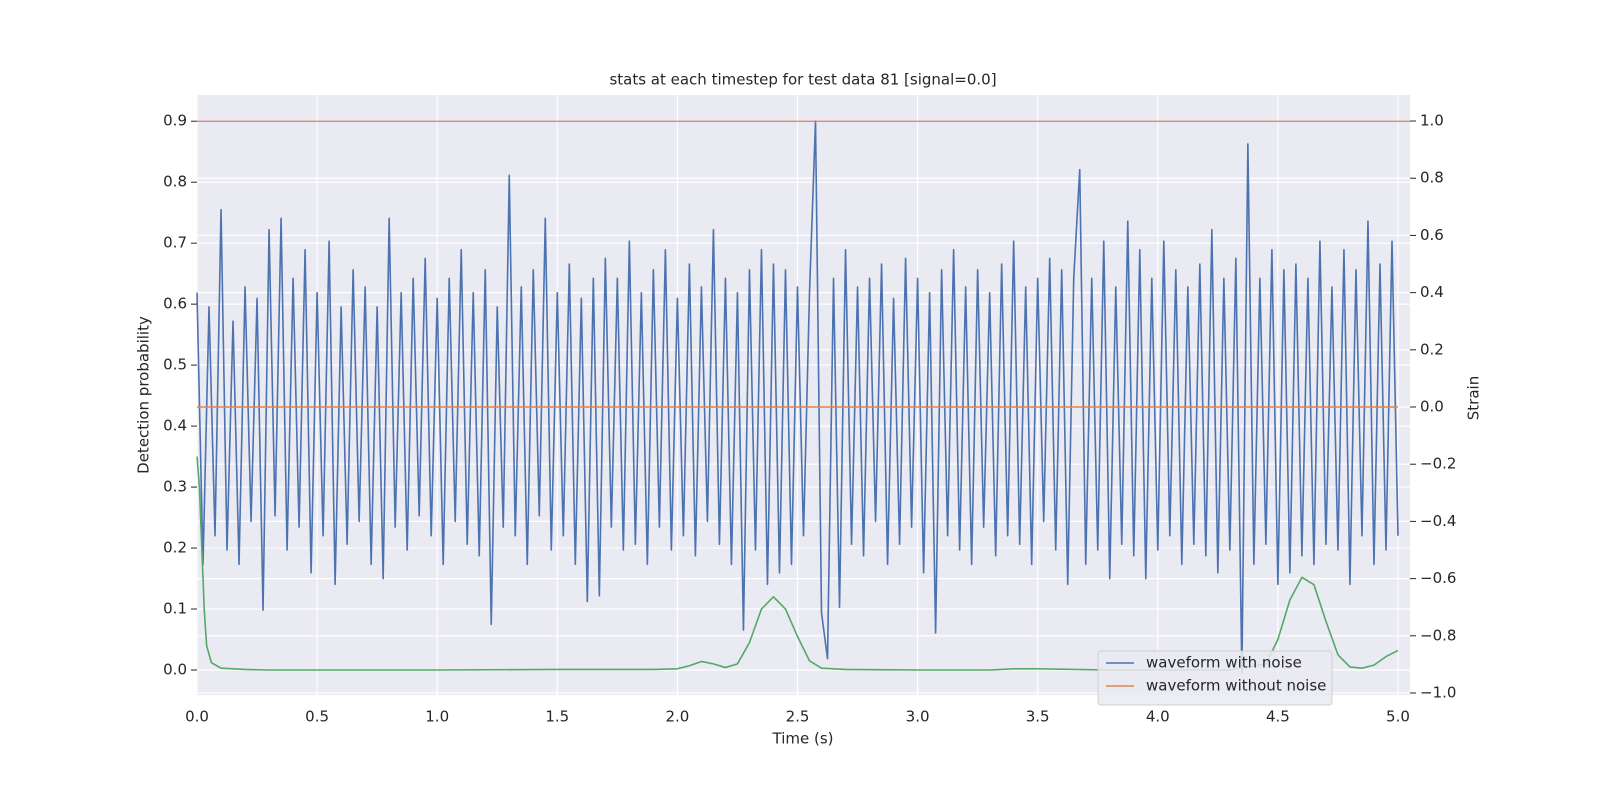  What do you see at coordinates (175, 548) in the screenshot?
I see `y-tick-label: 0.2` at bounding box center [175, 548].